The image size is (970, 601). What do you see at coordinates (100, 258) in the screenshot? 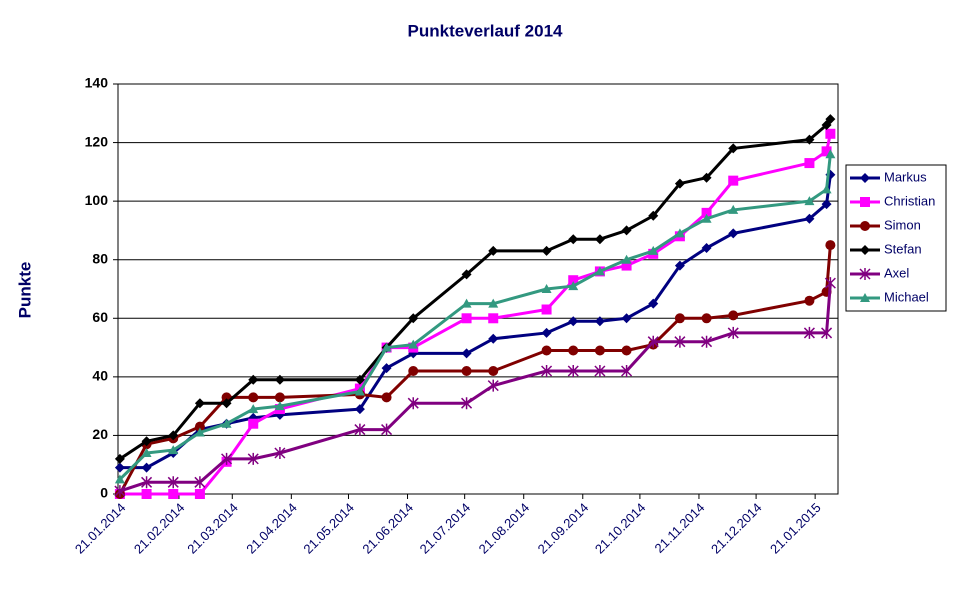
I see `y-tick-label: 80` at bounding box center [100, 258].